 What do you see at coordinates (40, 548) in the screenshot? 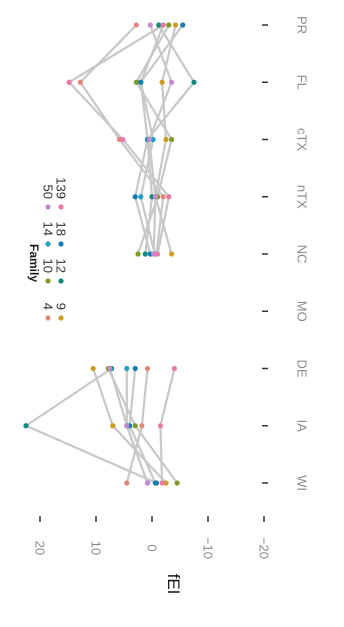
I see `value-tick-label: 20` at bounding box center [40, 548].